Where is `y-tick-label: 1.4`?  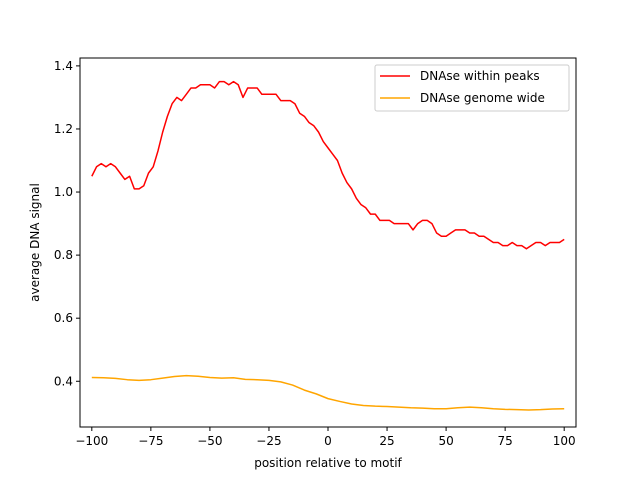
y-tick-label: 1.4 is located at coordinates (63, 66).